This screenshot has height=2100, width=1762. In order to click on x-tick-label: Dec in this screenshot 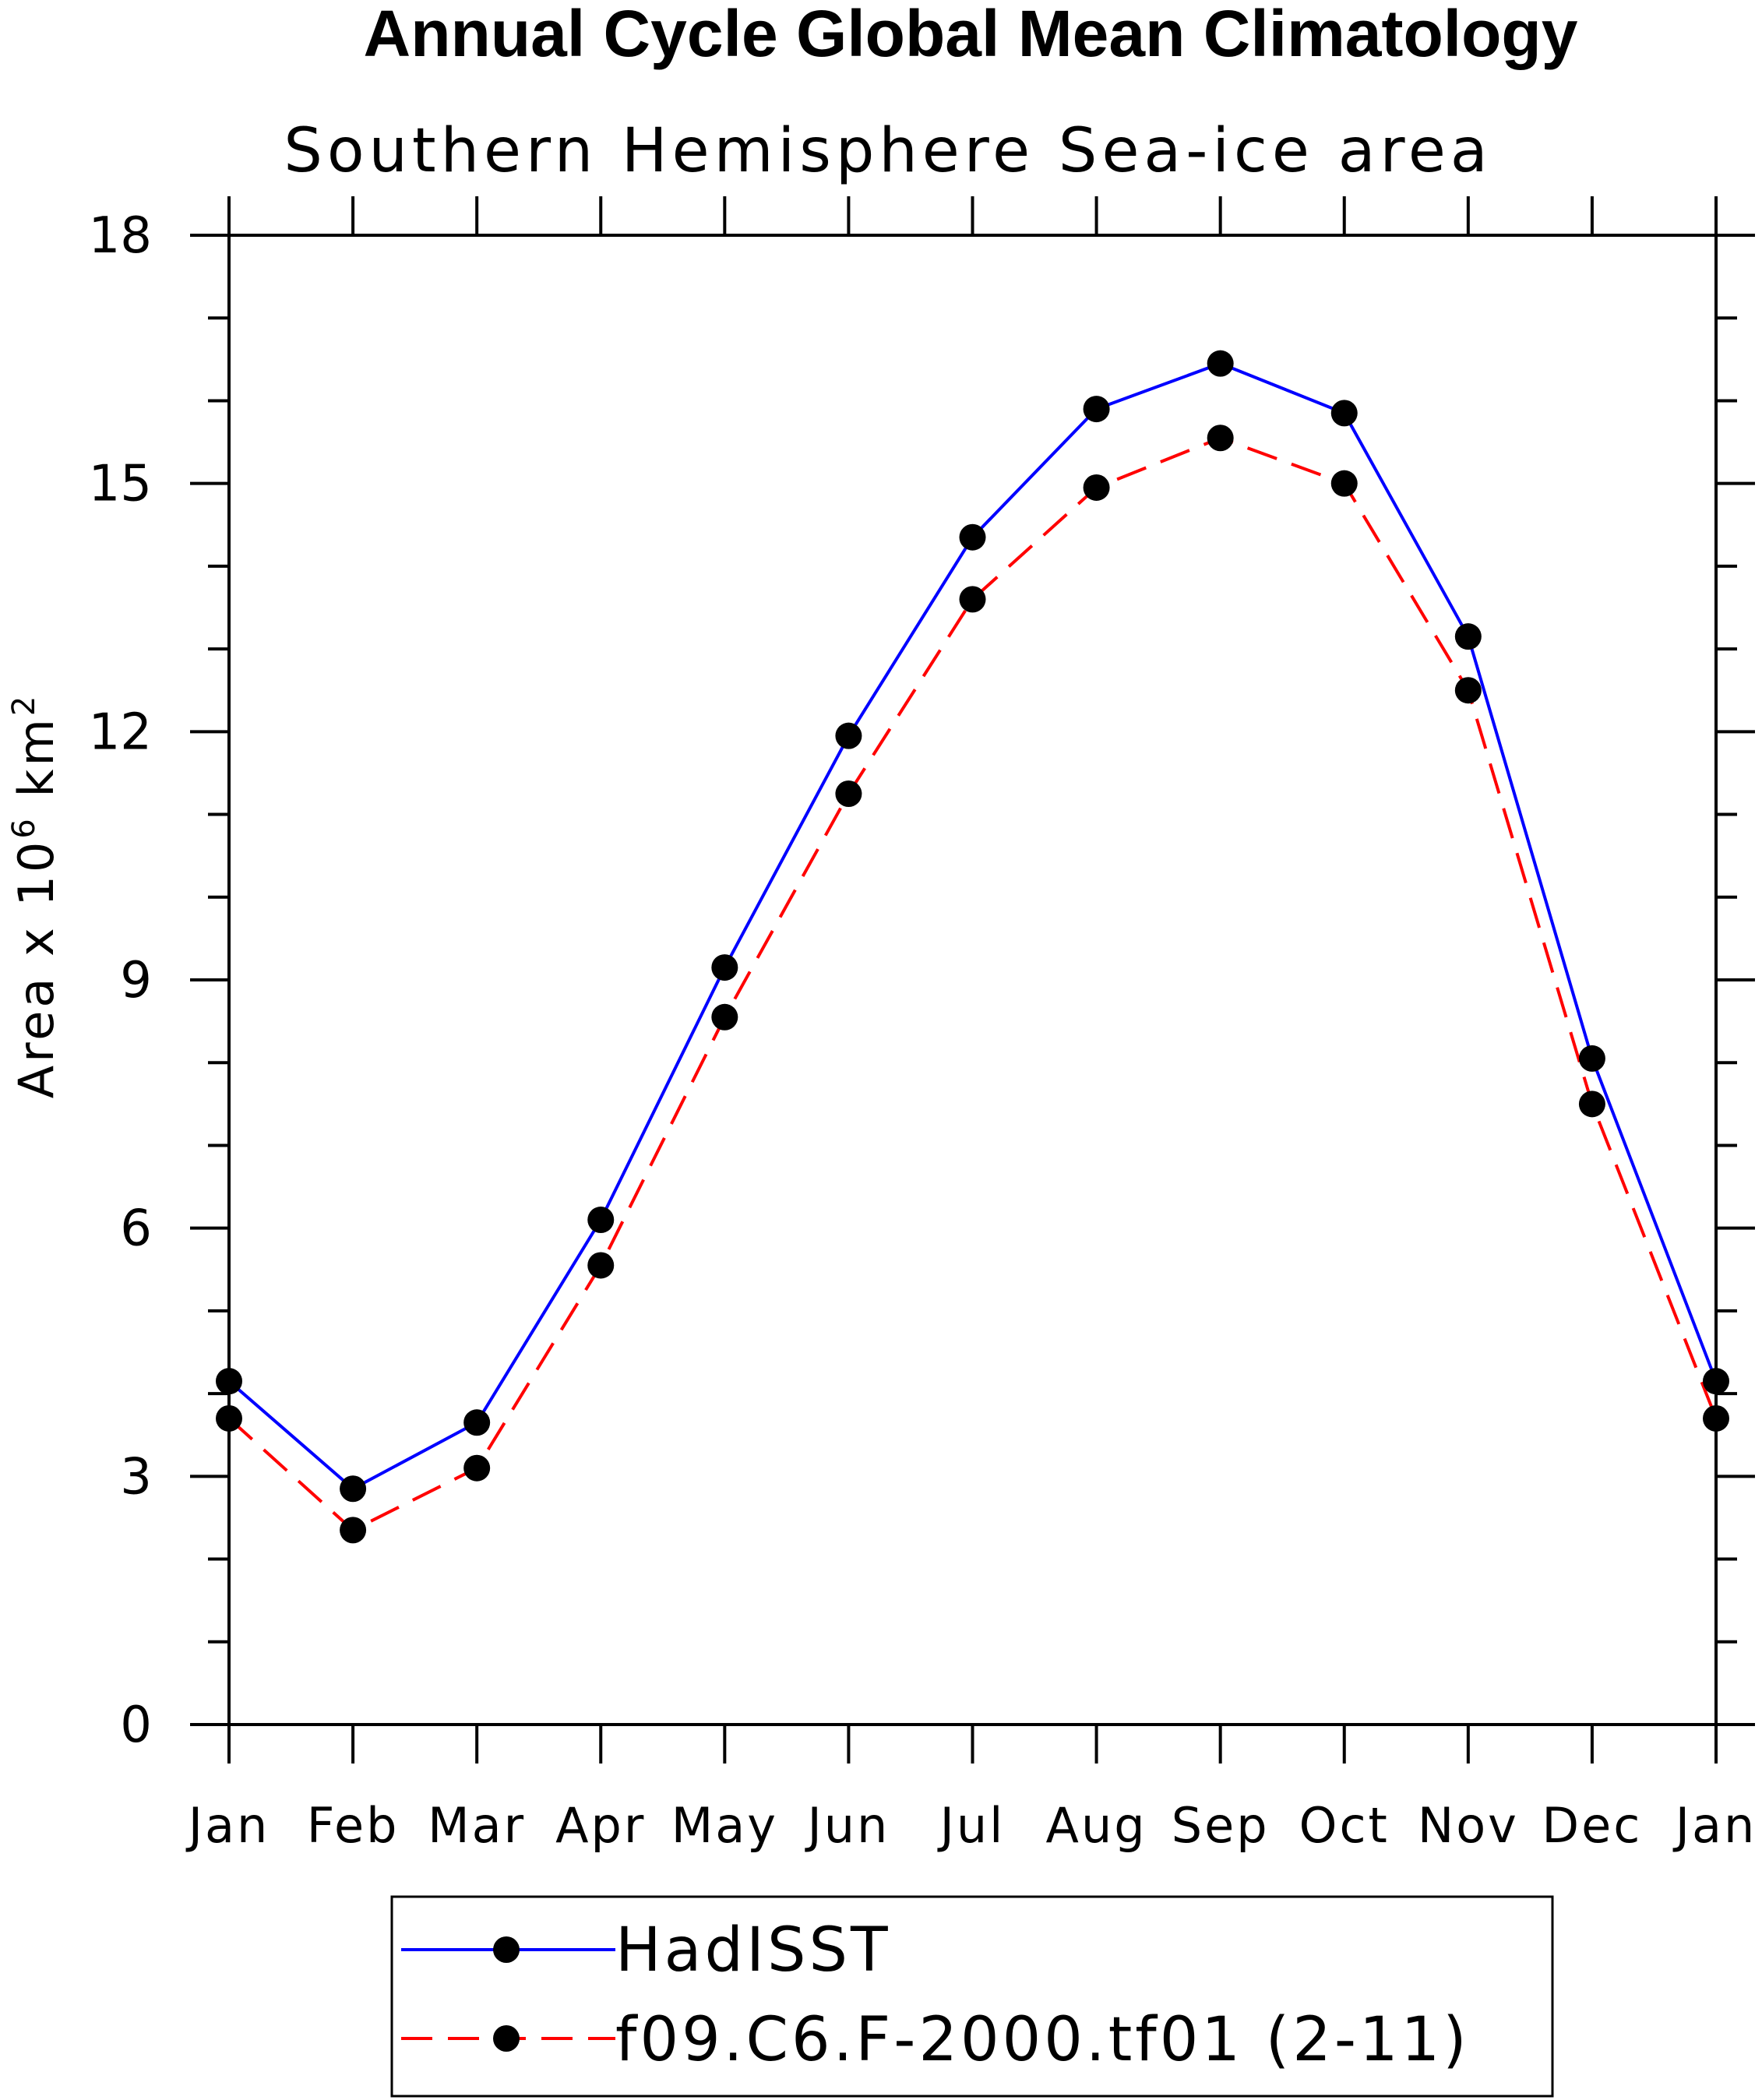, I will do `click(1592, 1825)`.